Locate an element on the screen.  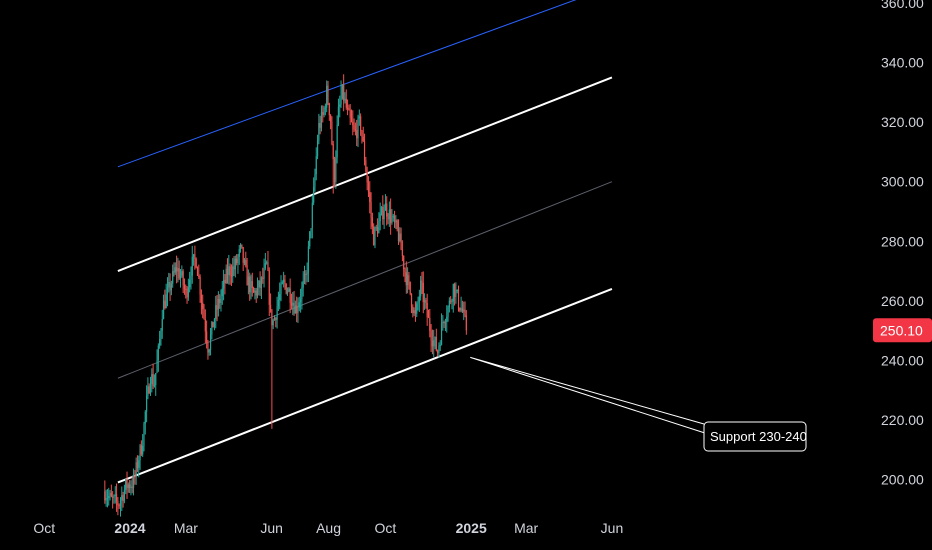
support-callout-box is located at coordinates (755, 436).